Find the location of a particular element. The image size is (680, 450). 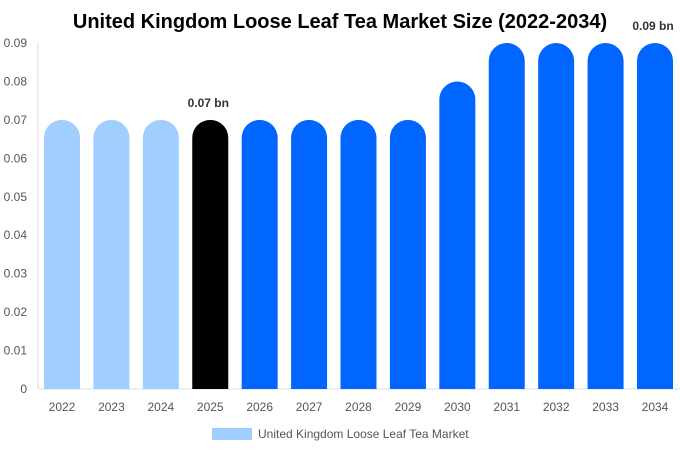

x-tick-label: 2029 is located at coordinates (408, 407).